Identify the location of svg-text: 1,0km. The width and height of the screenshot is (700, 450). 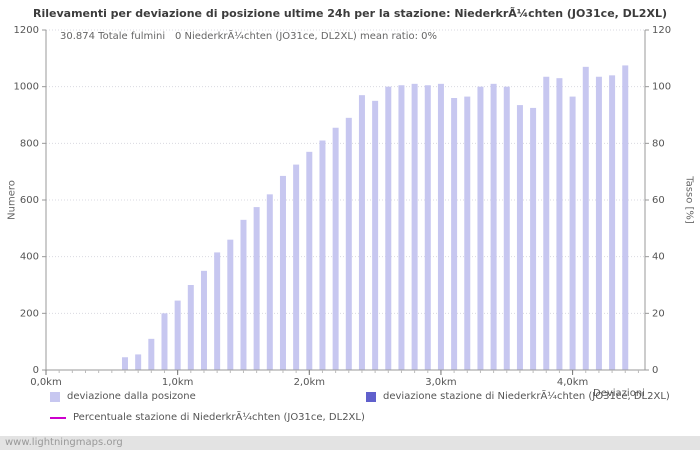
(177, 382).